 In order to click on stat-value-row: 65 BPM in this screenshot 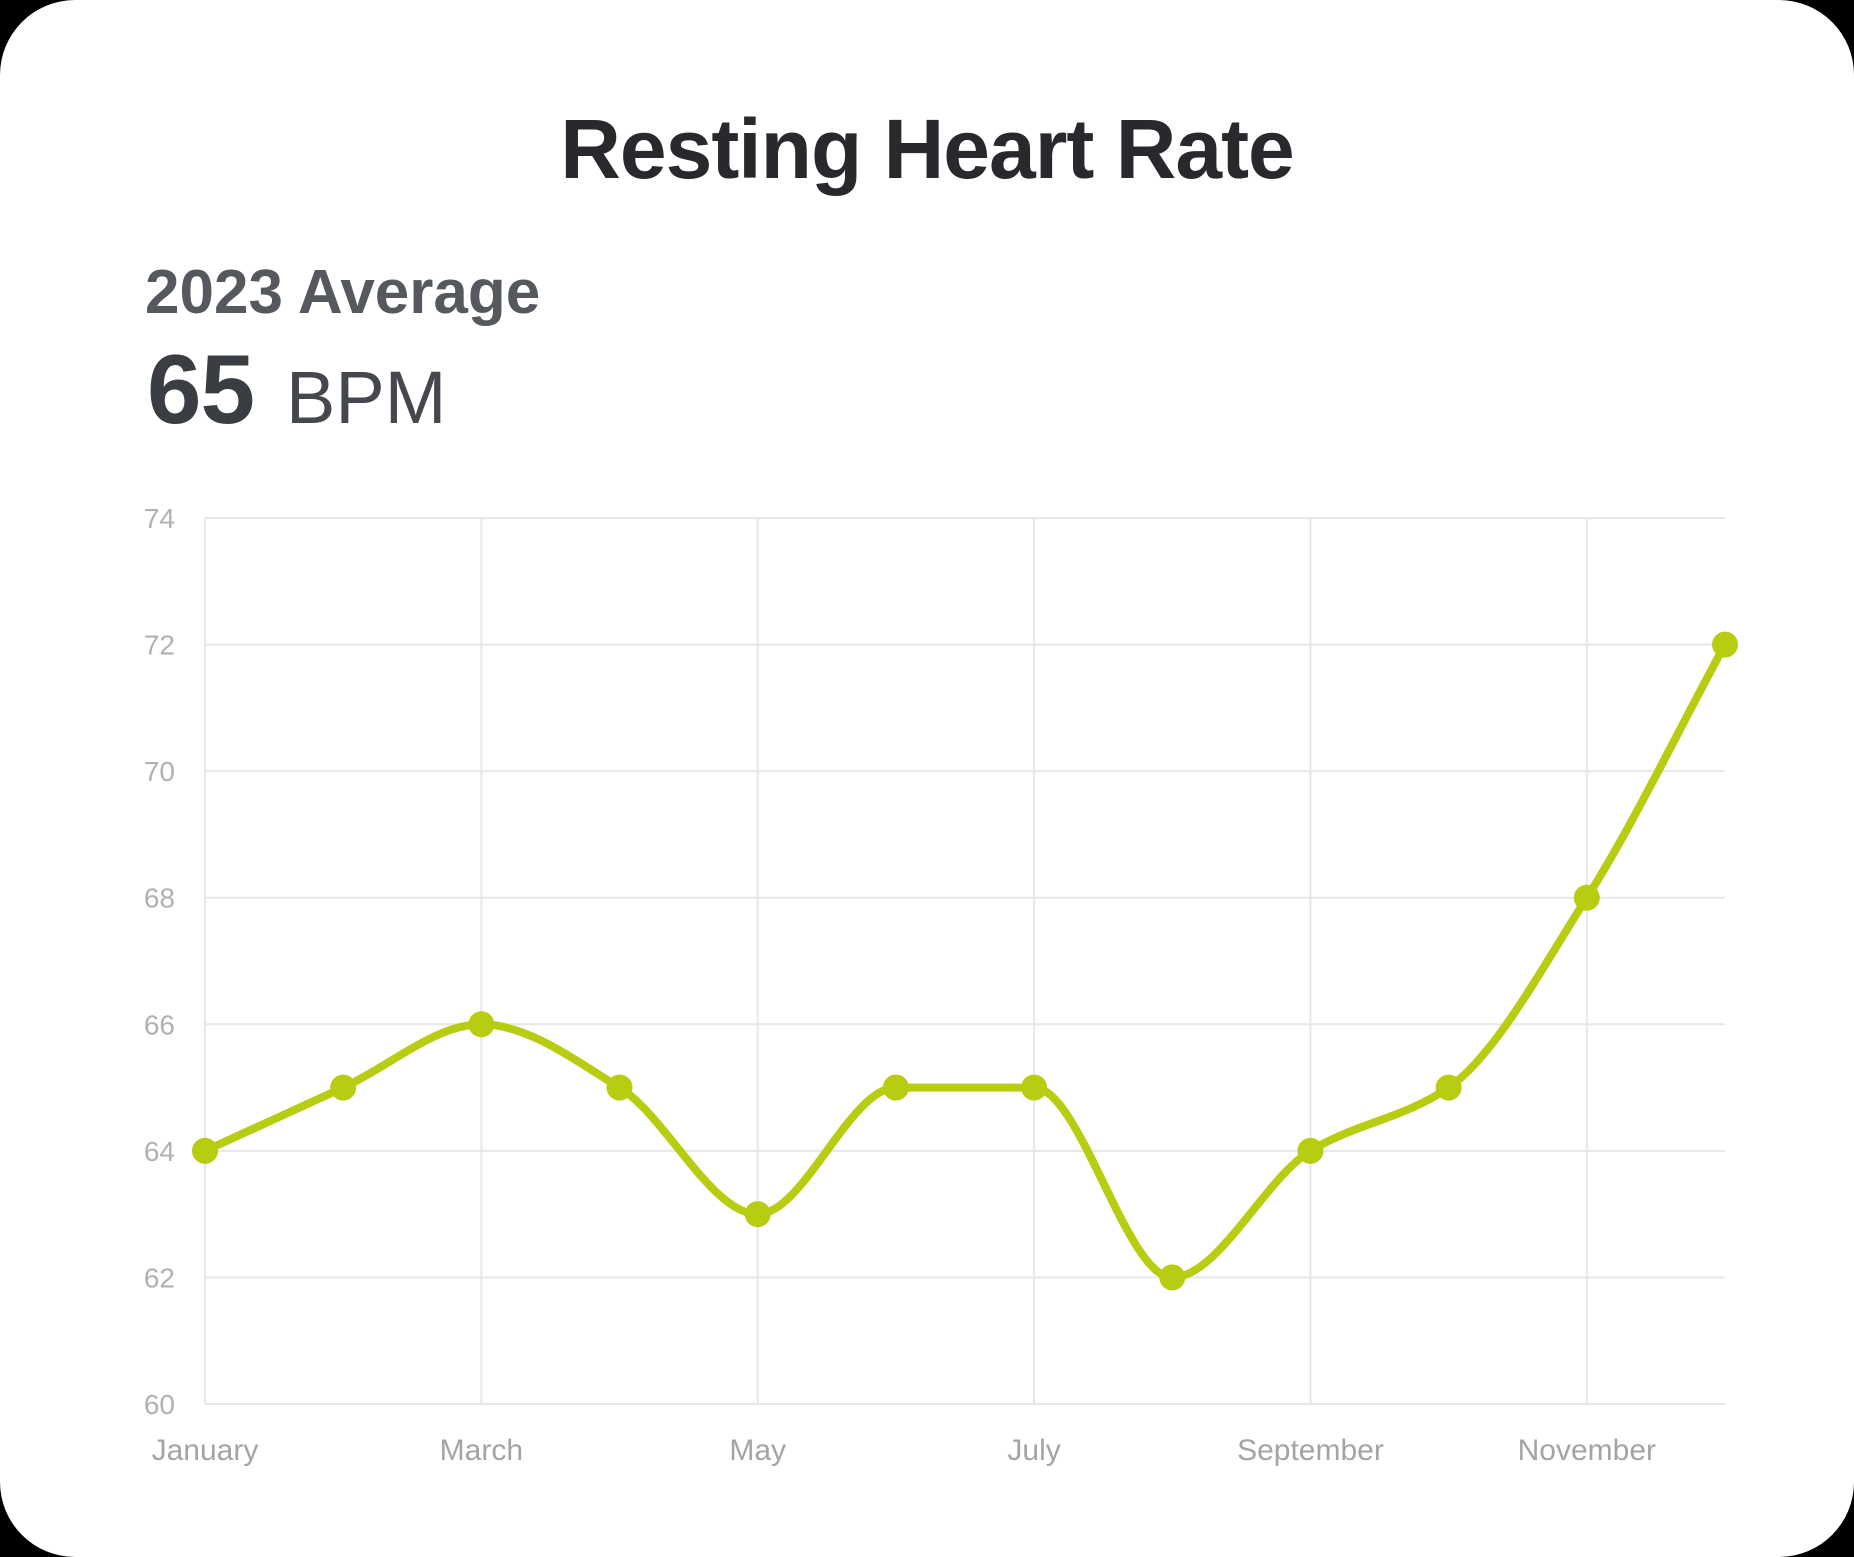, I will do `click(343, 389)`.